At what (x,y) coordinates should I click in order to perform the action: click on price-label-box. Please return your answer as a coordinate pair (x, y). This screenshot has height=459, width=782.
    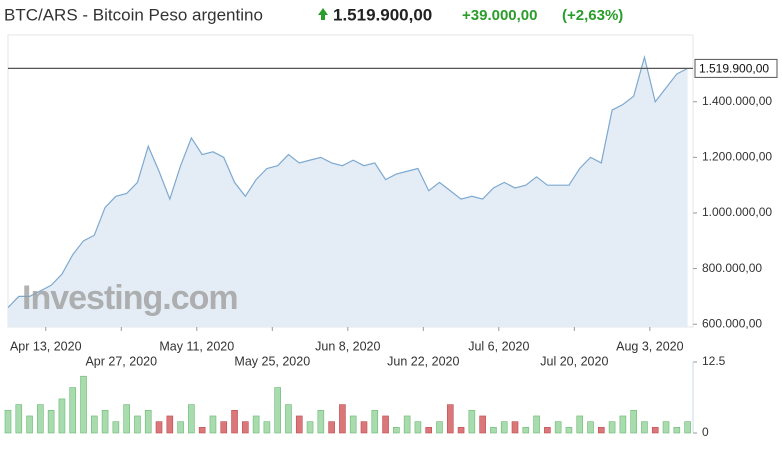
    Looking at the image, I should click on (736, 68).